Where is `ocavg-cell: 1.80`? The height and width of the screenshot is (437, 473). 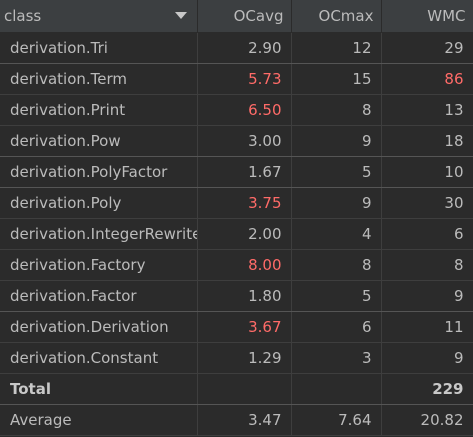
ocavg-cell: 1.80 is located at coordinates (244, 296).